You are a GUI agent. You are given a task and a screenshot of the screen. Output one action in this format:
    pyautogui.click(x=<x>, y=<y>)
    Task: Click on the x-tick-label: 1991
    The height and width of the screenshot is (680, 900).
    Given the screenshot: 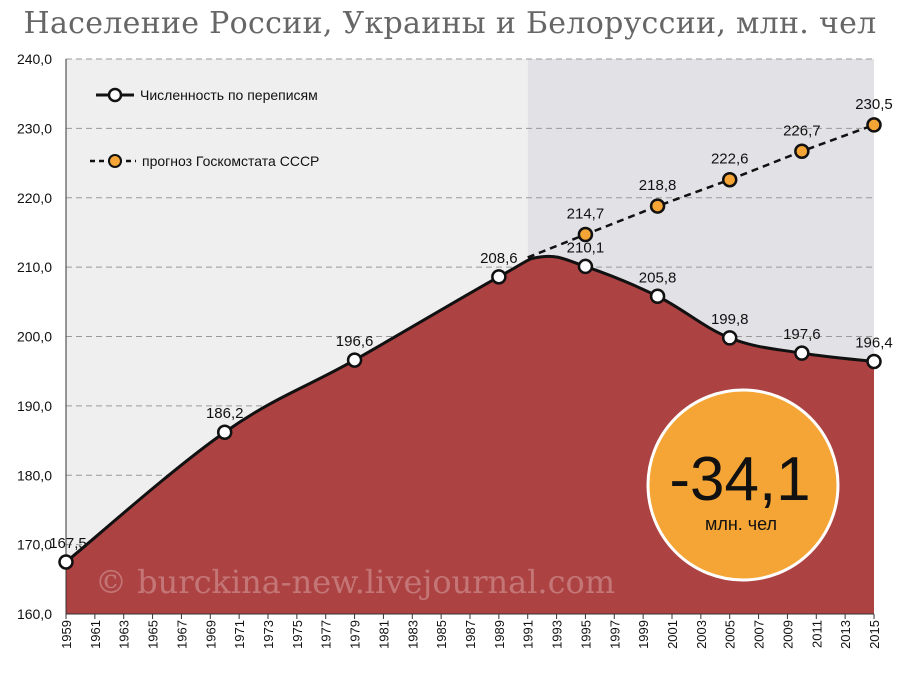 What is the action you would take?
    pyautogui.click(x=528, y=634)
    